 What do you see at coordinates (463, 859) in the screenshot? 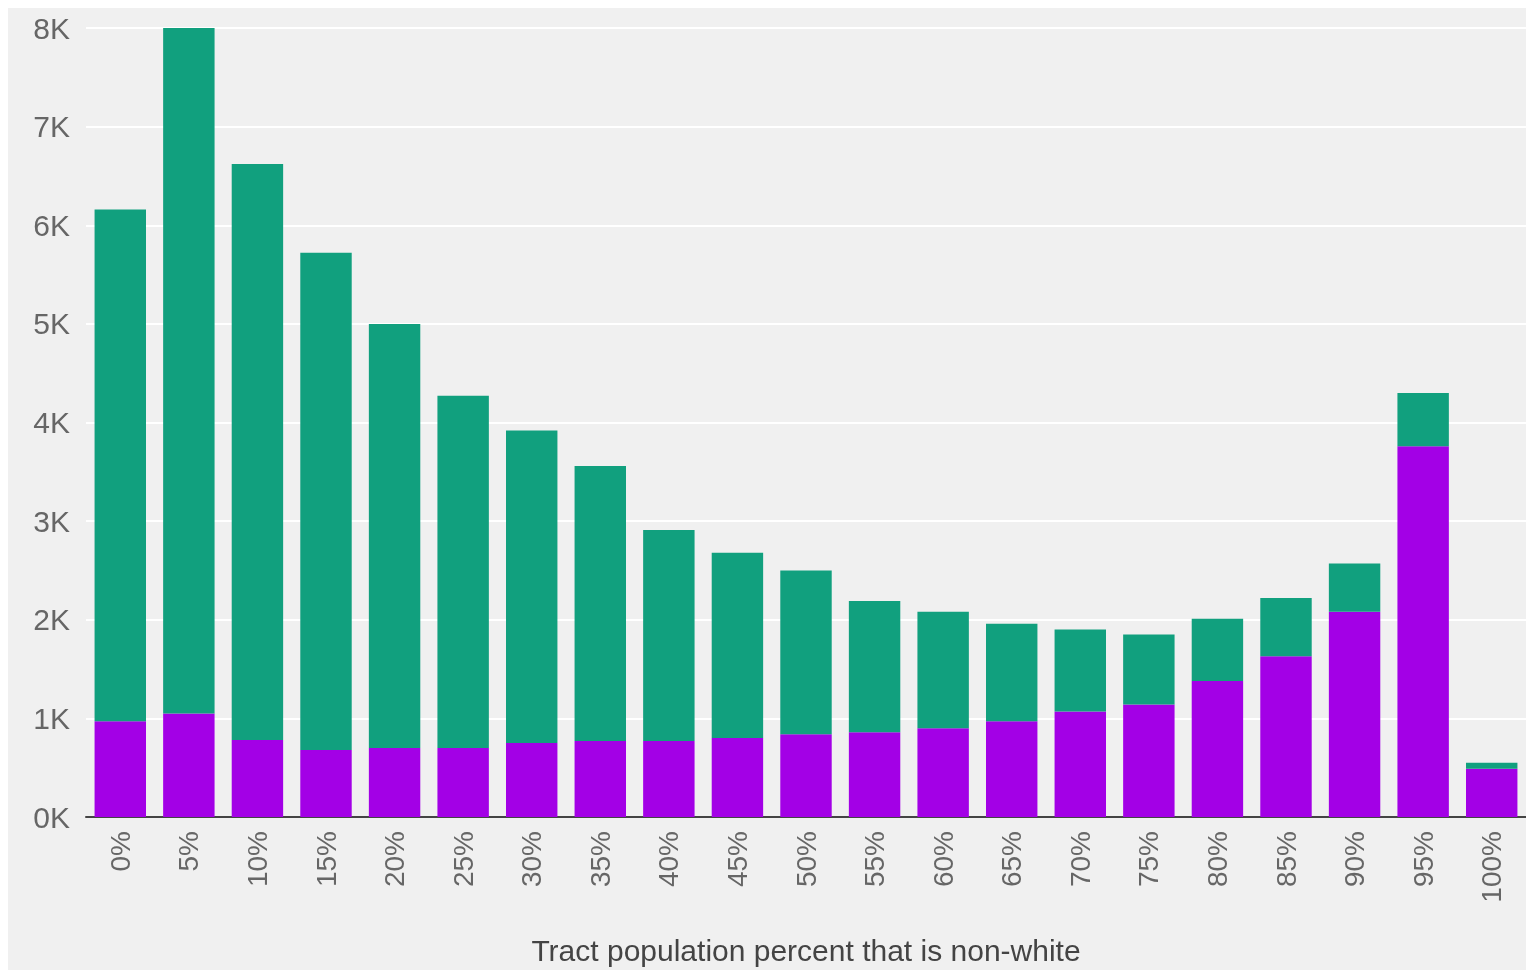
I see `x-tick-label: 25%` at bounding box center [463, 859].